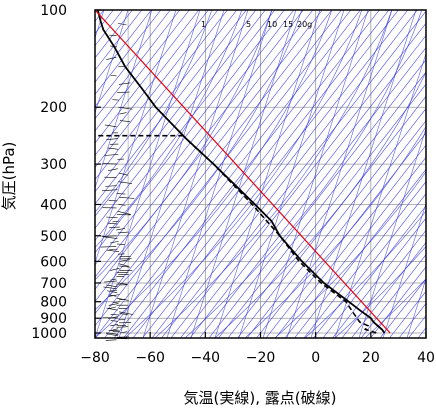 Image resolution: width=436 pixels, height=411 pixels. Describe the element at coordinates (315, 358) in the screenshot. I see `x-tick-label: 0` at that location.